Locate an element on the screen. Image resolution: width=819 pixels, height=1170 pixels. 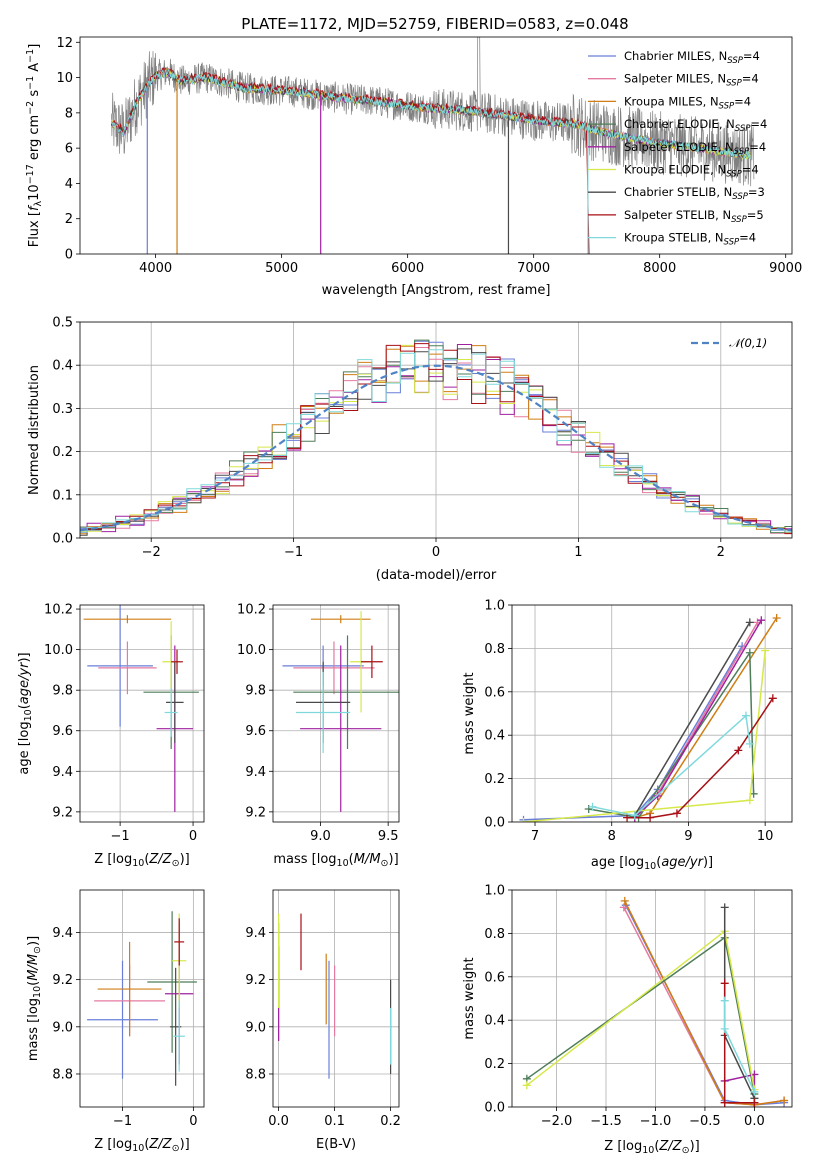
y-tick-label: 1.0 is located at coordinates (494, 606).